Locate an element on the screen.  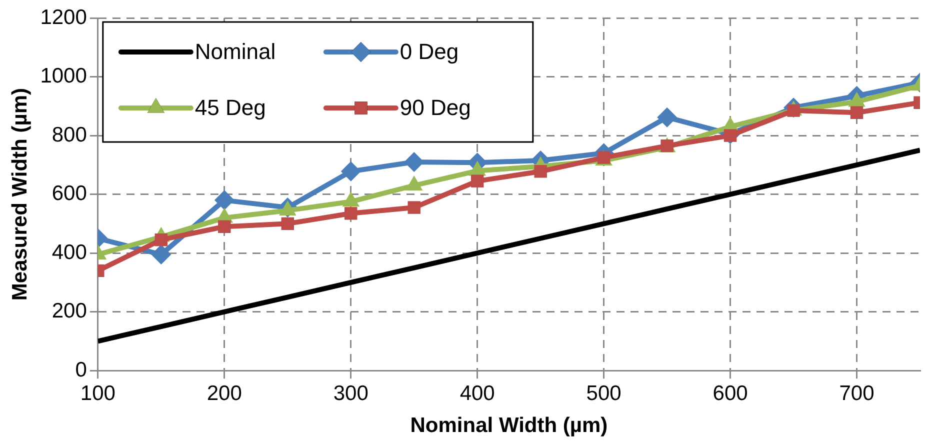
y-tick-label: 200 is located at coordinates (69, 311).